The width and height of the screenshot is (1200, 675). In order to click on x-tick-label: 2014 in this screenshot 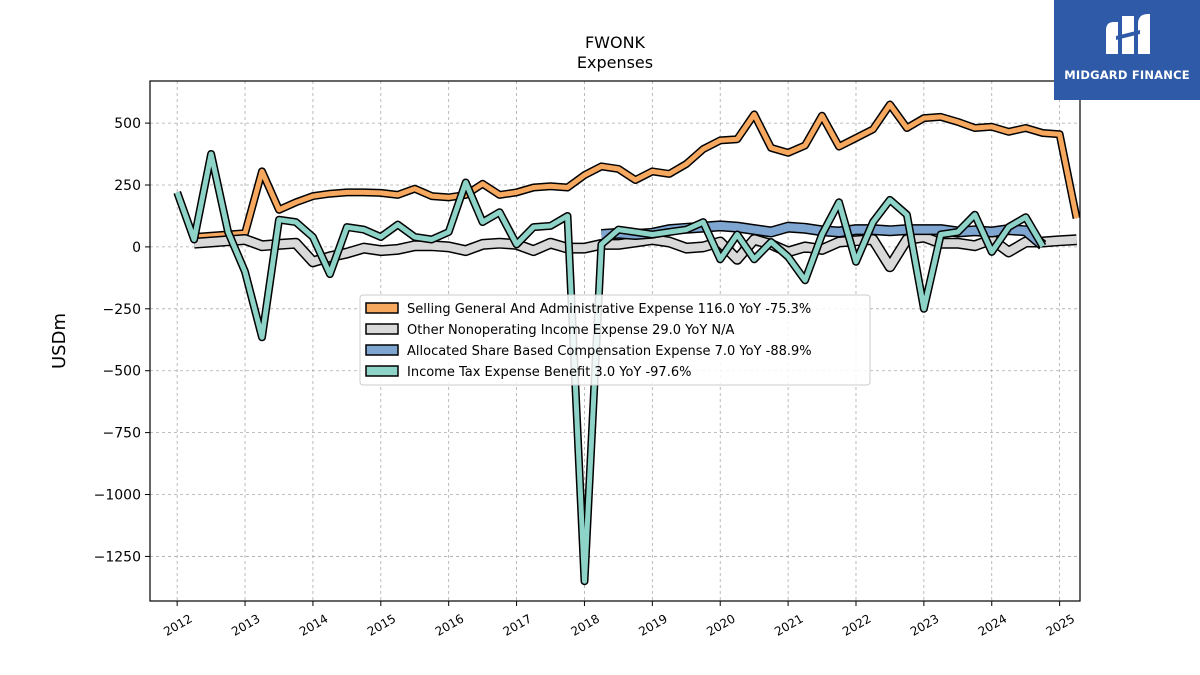, I will do `click(313, 624)`.